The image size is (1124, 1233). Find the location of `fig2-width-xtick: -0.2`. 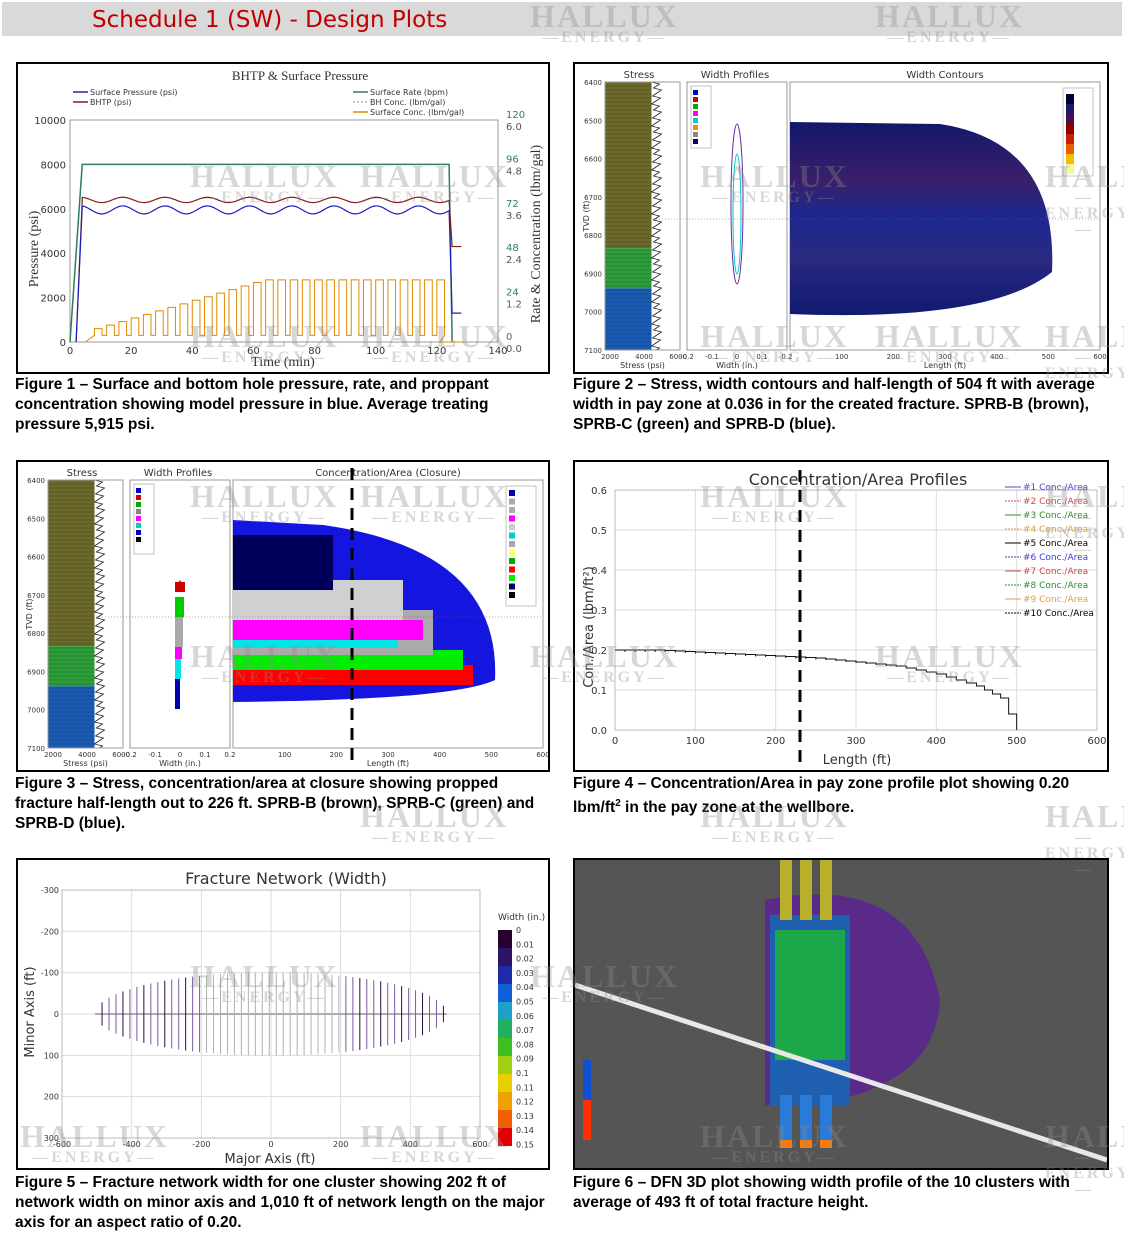

fig2-width-xtick: -0.2 is located at coordinates (687, 357).